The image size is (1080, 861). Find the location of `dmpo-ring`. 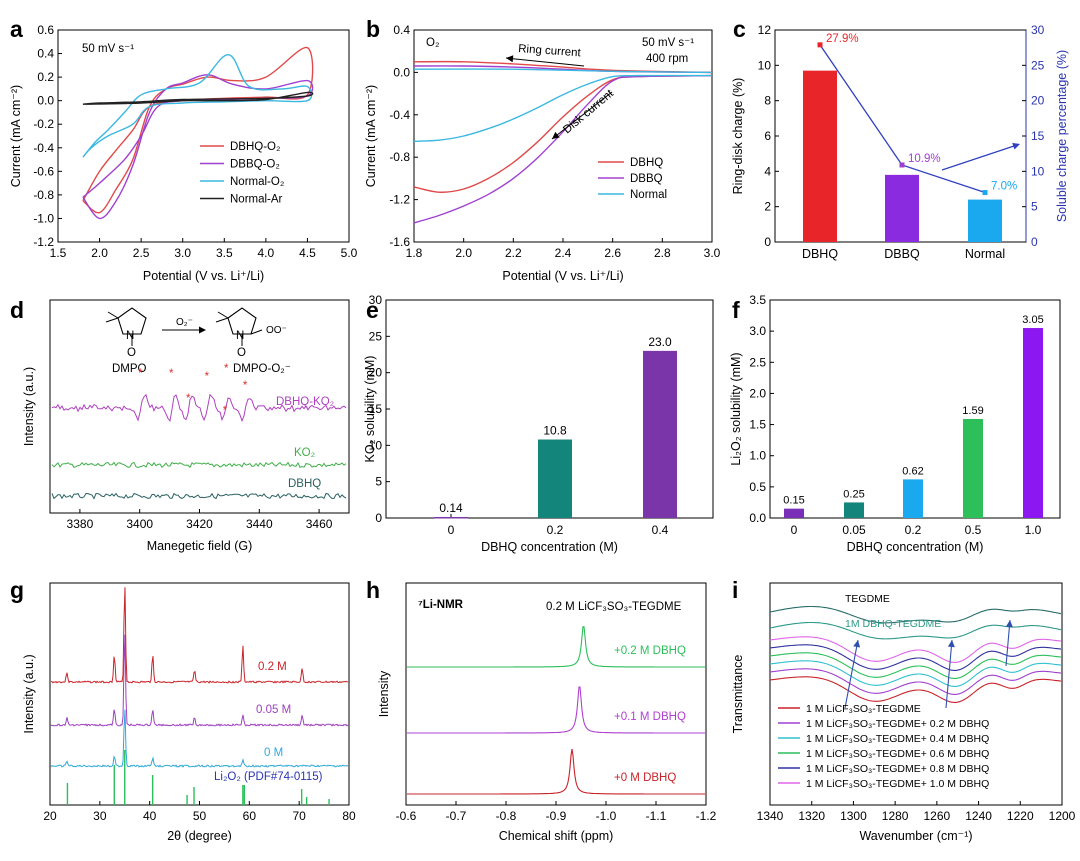

dmpo-ring is located at coordinates (132, 321).